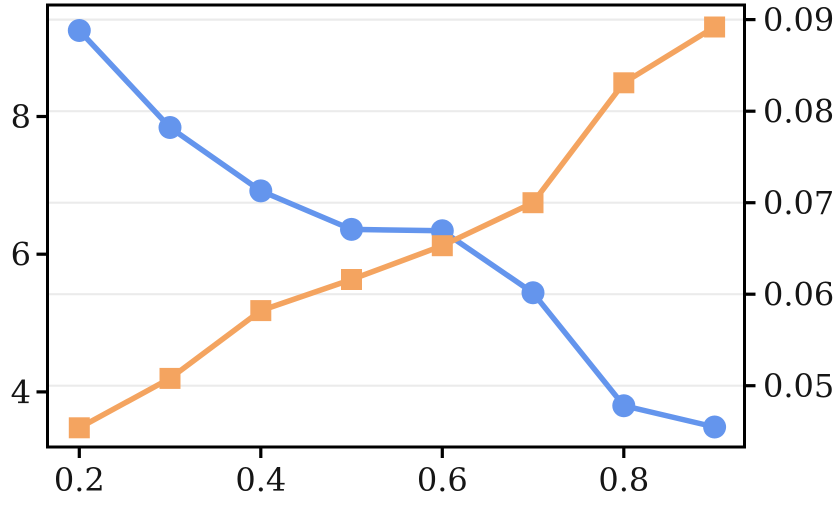 The image size is (837, 506). What do you see at coordinates (798, 112) in the screenshot?
I see `right-y-axis-tick-label: 0.08` at bounding box center [798, 112].